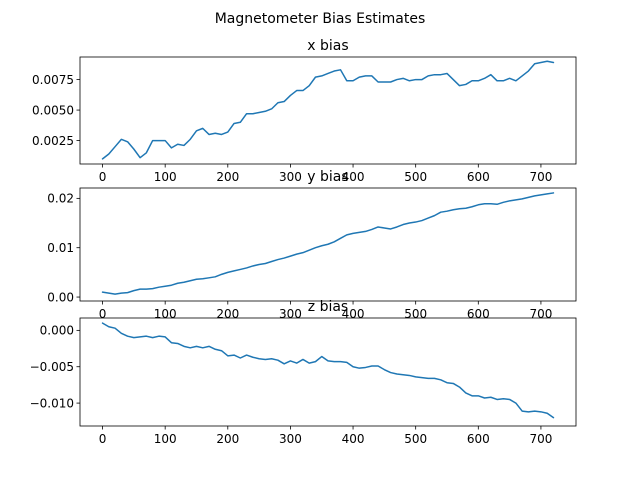 The width and height of the screenshot is (640, 480). I want to click on z-bias-x-tick-label: 300, so click(290, 439).